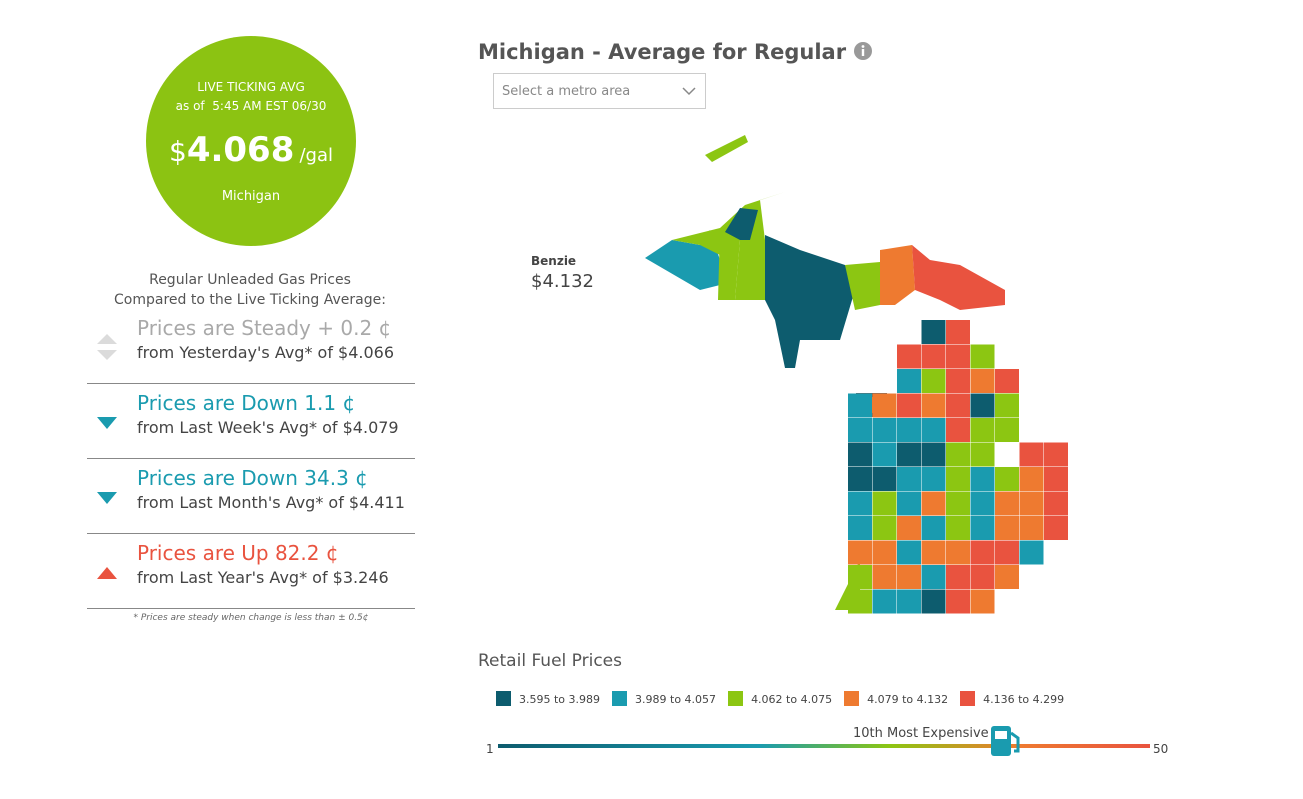  Describe the element at coordinates (620, 698) in the screenshot. I see `swatch` at that location.